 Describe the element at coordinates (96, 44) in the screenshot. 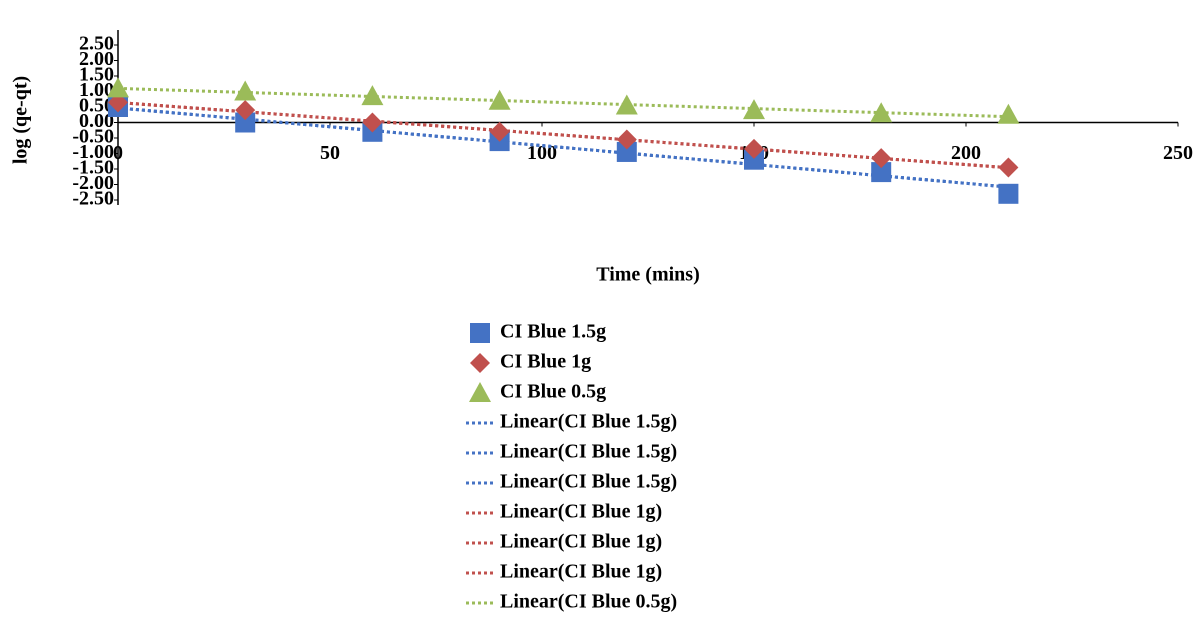

I see `y-tick-label: 2.50` at that location.